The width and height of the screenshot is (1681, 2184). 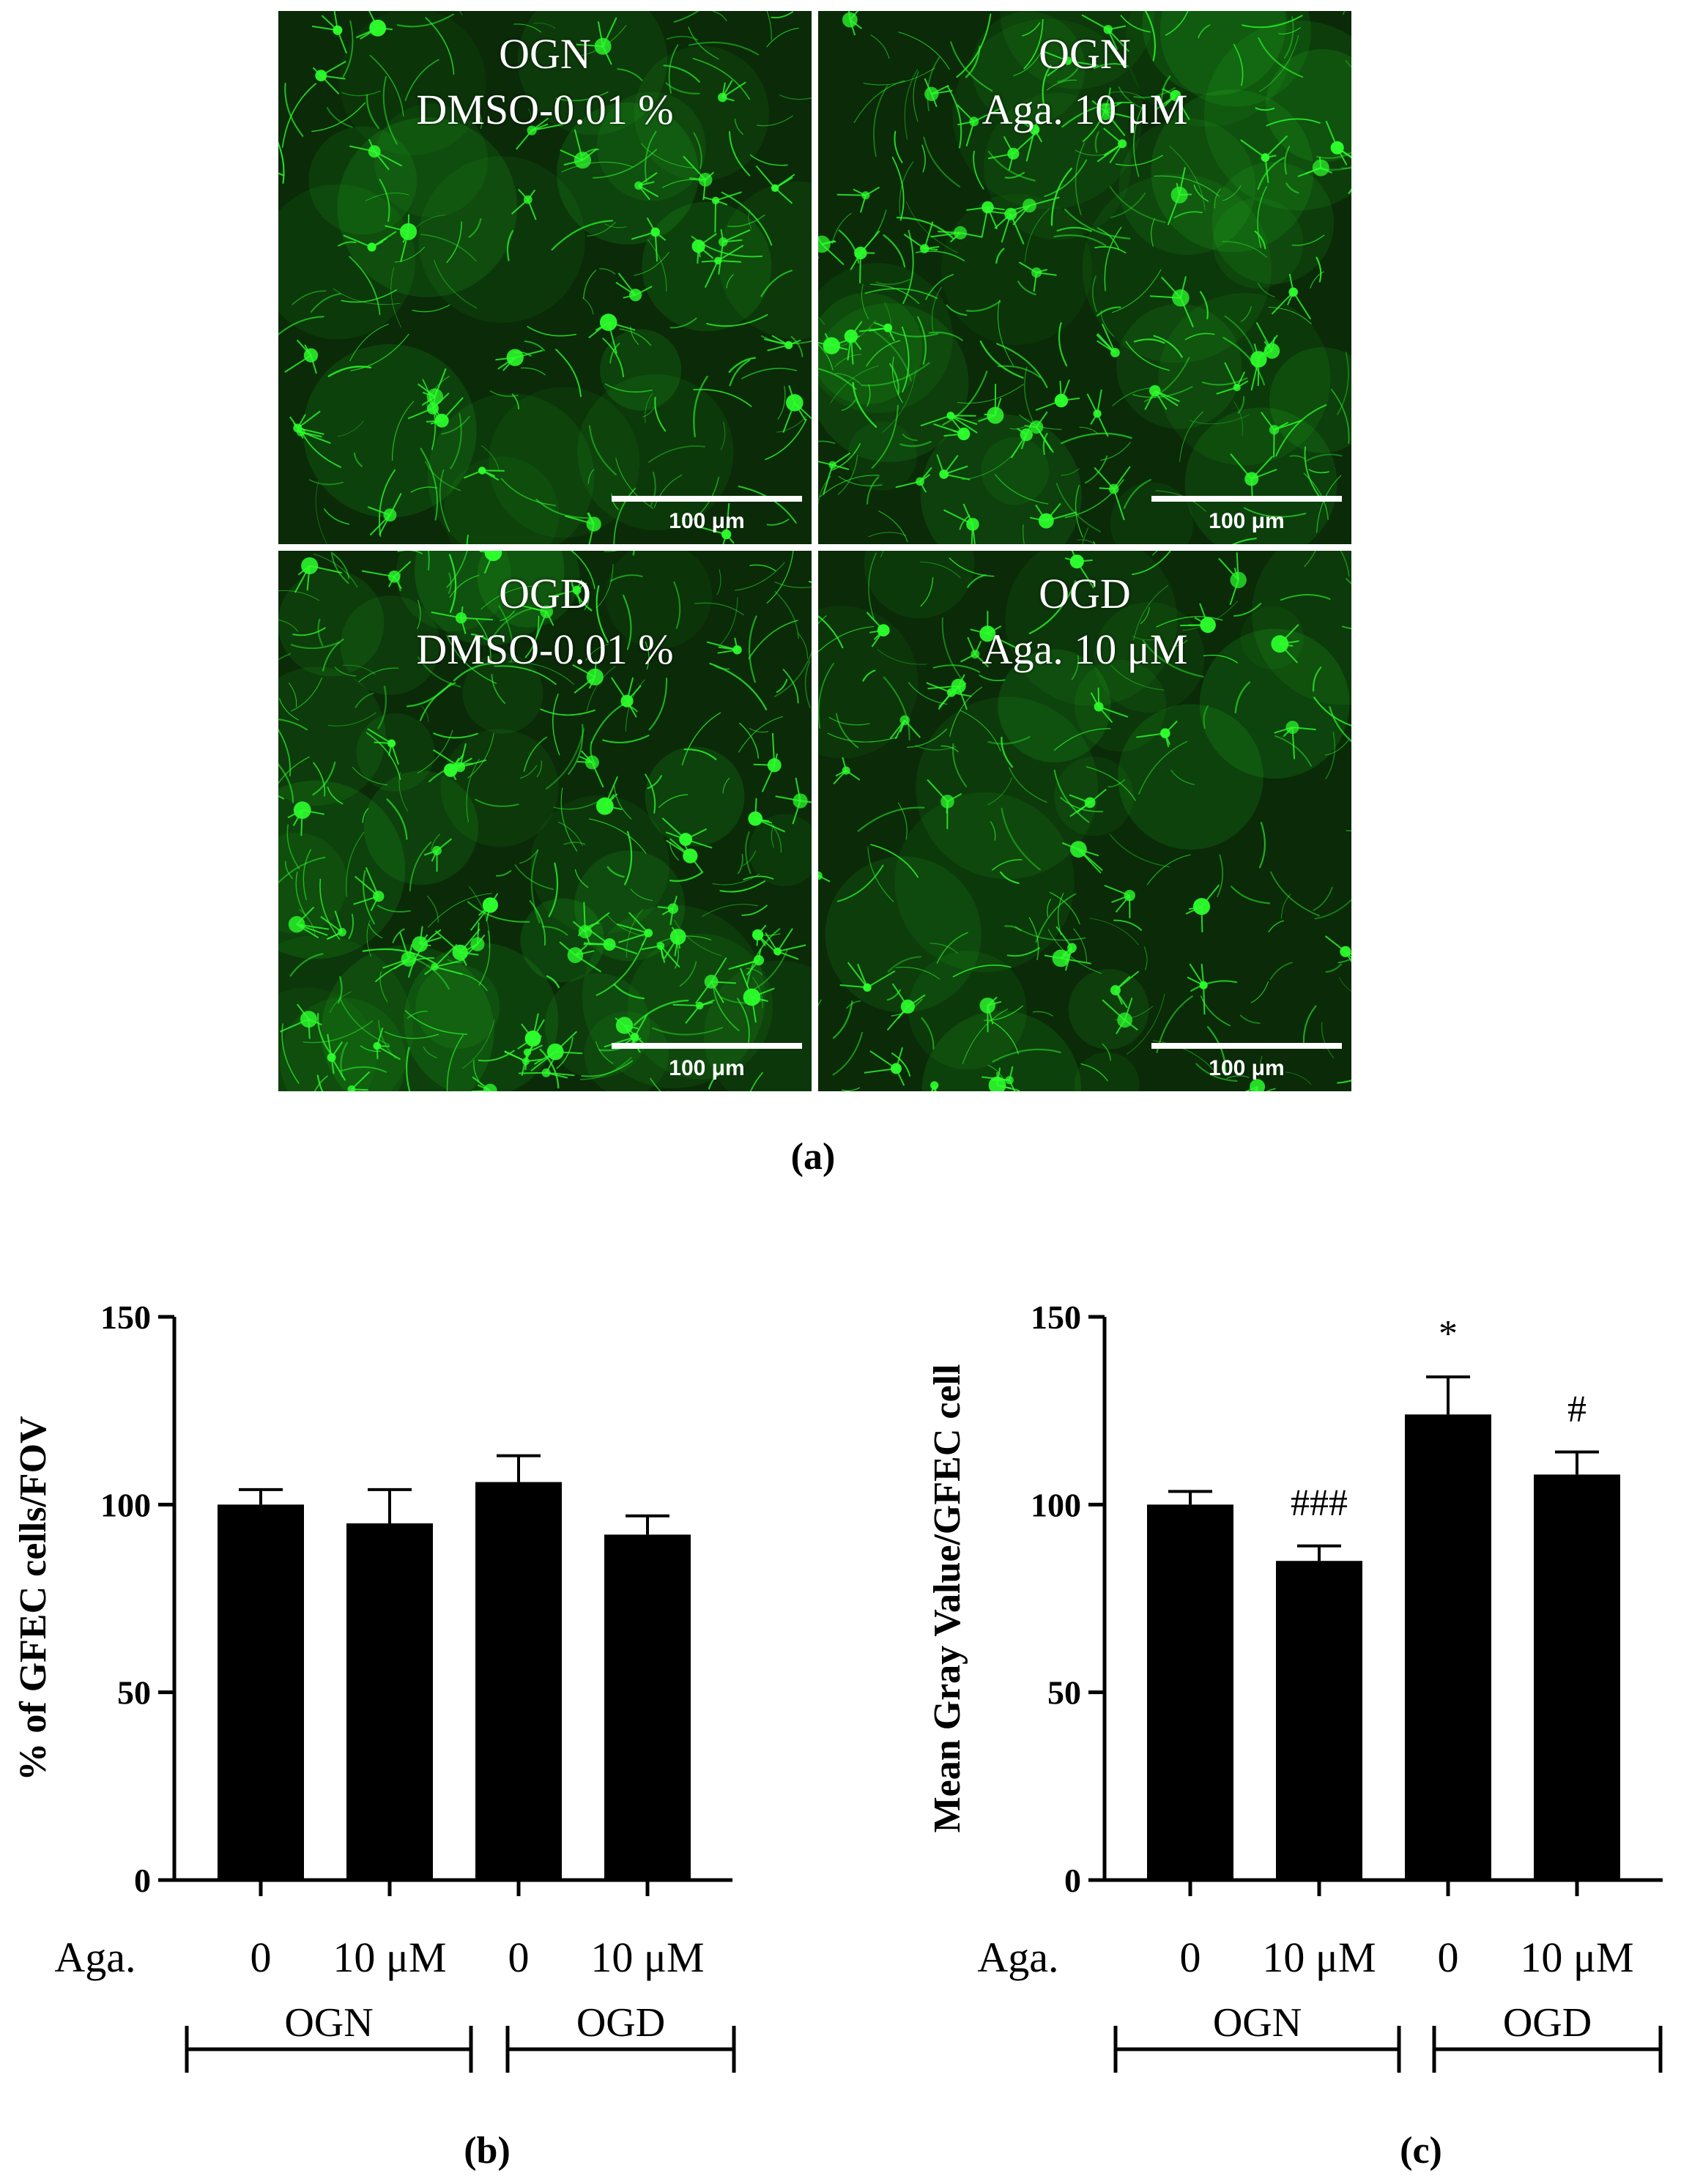 I want to click on micrograph-ogn-aga: OGN Aga. 10 μM 100 μm, so click(x=1084, y=277).